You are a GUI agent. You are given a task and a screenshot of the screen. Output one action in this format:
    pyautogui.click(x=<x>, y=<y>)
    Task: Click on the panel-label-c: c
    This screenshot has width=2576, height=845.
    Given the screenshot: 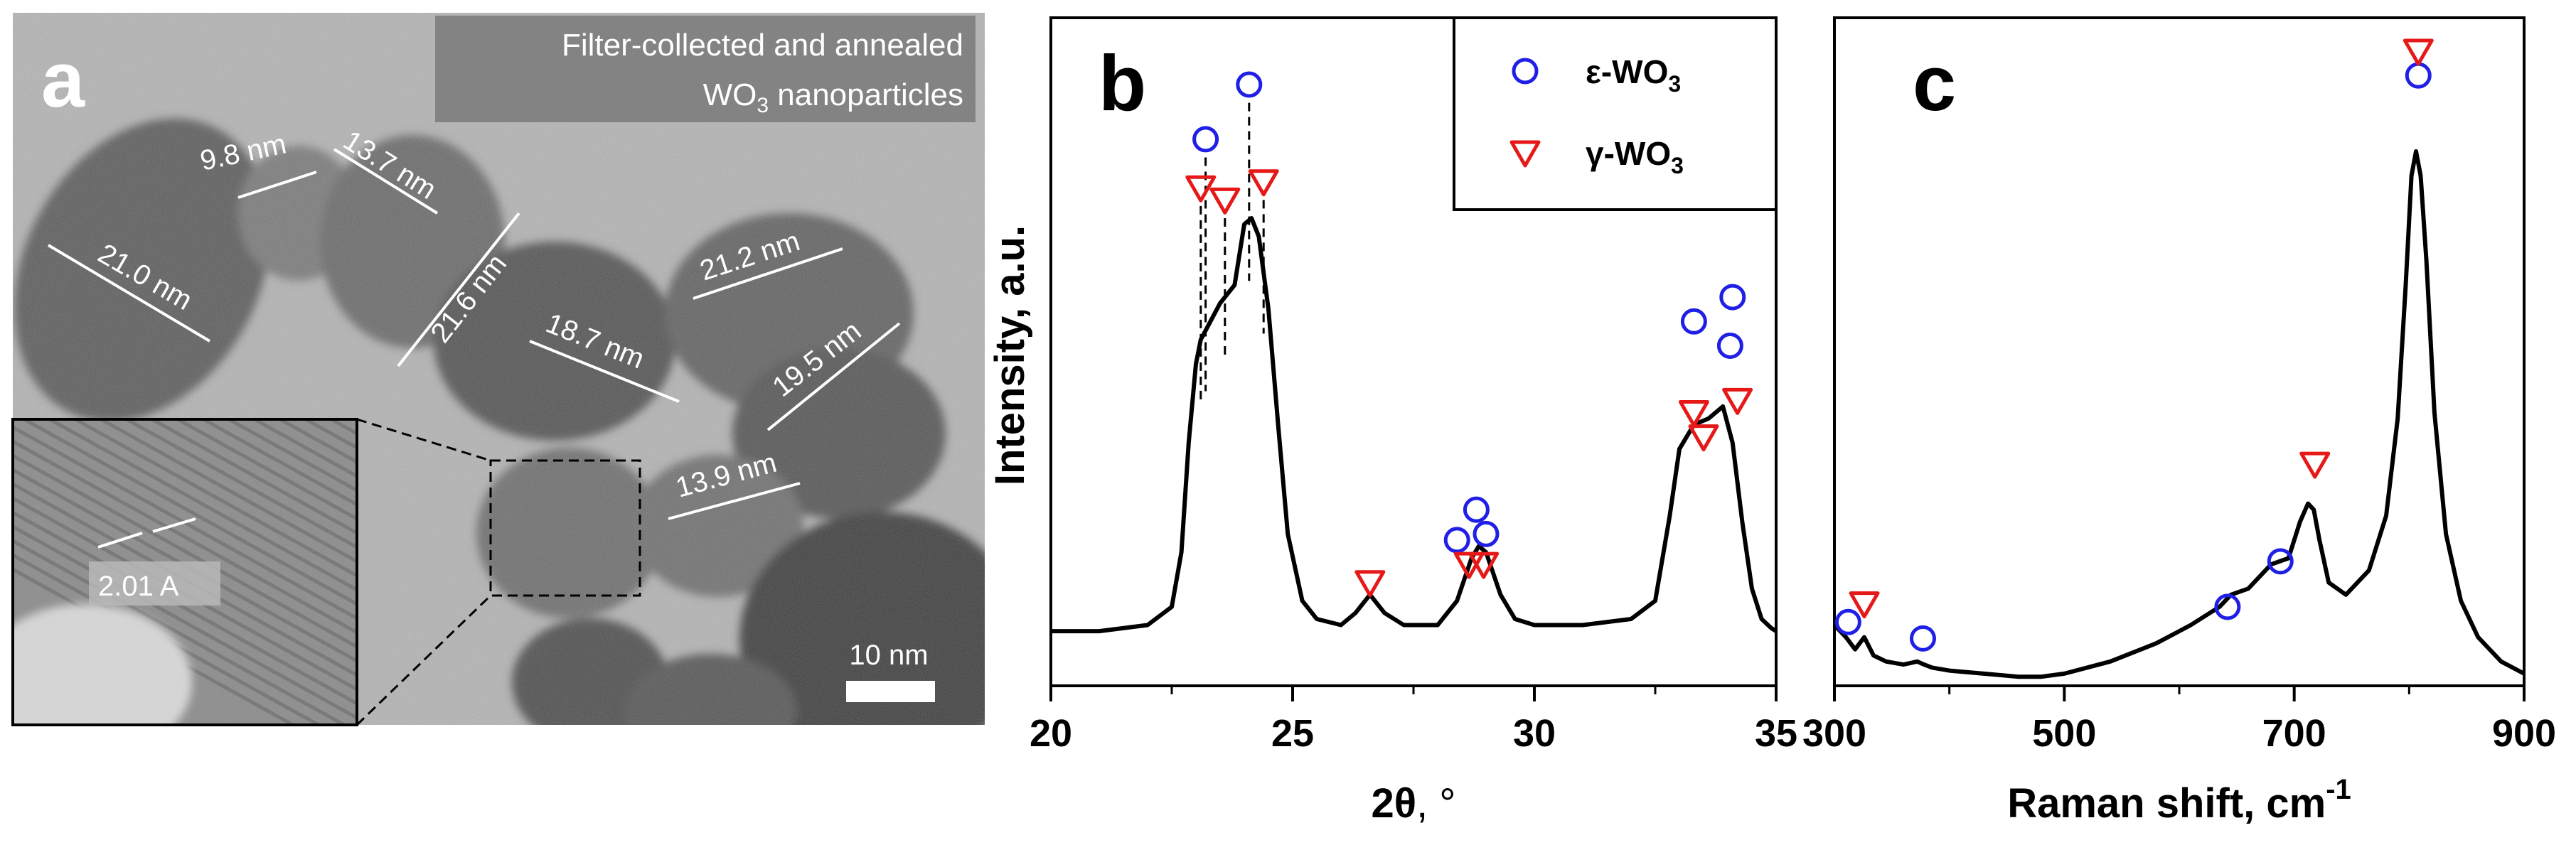 What is the action you would take?
    pyautogui.click(x=1934, y=83)
    